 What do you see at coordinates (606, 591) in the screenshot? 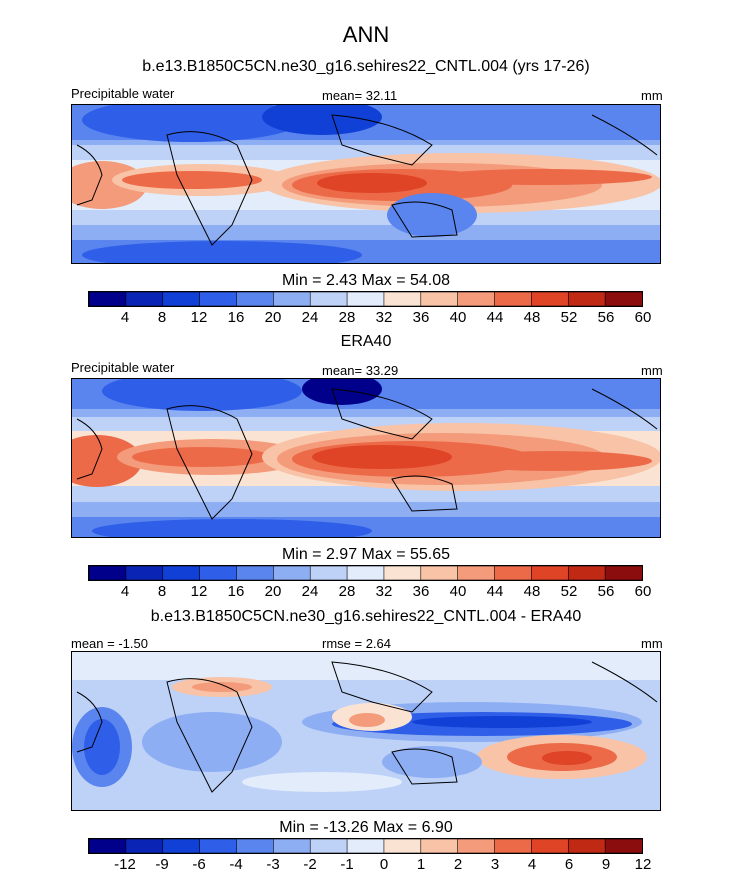
I see `panel2-tick: 56` at bounding box center [606, 591].